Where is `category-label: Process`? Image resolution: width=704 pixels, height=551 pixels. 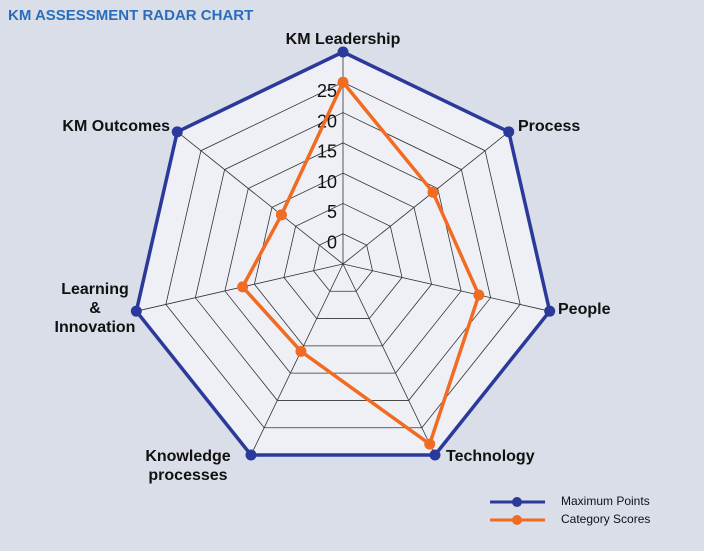
category-label: Process is located at coordinates (549, 126).